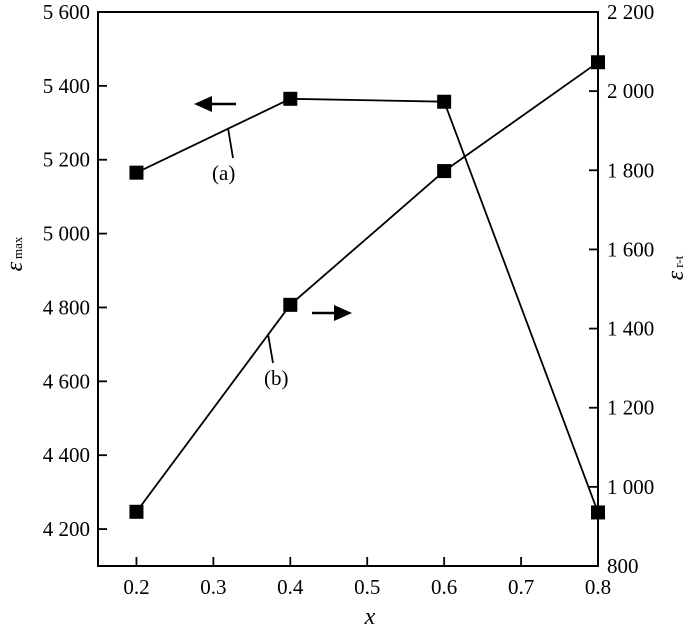 This screenshot has height=627, width=700. I want to click on left-y-tick-label: 4 800, so click(66, 307).